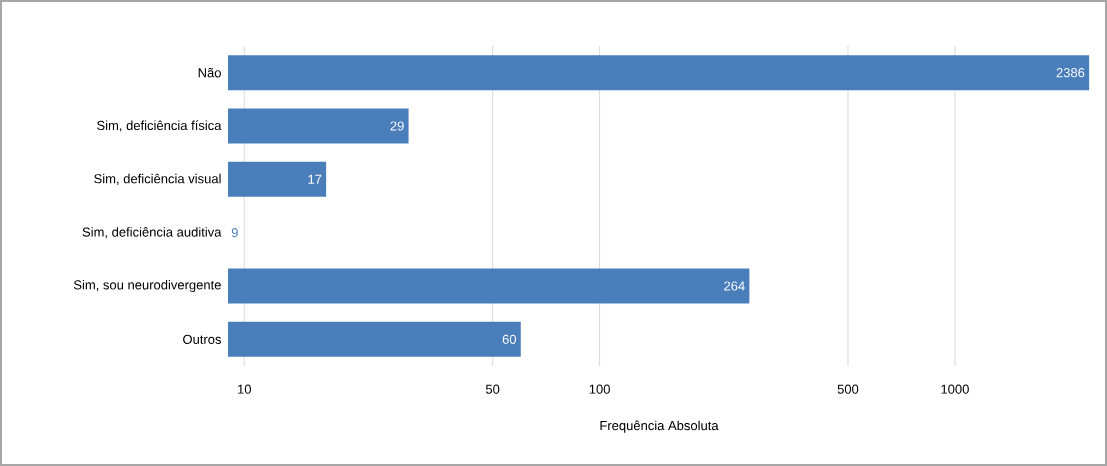 This screenshot has width=1107, height=466. What do you see at coordinates (209, 72) in the screenshot?
I see `y-tick-label: Não` at bounding box center [209, 72].